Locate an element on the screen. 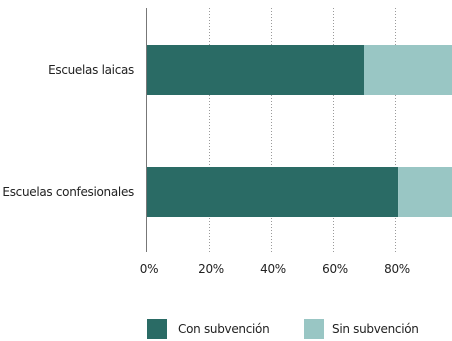 The height and width of the screenshot is (341, 452). category-labels: Escuelas laicas Escuelas confesionales is located at coordinates (68, 131).